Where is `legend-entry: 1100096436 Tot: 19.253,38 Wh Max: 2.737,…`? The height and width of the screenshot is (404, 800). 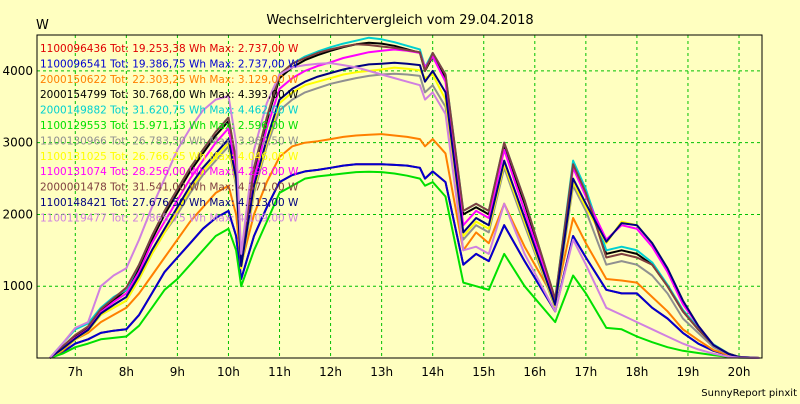 legend-entry: 1100096436 Tot: 19.253,38 Wh Max: 2.737,… is located at coordinates (169, 49).